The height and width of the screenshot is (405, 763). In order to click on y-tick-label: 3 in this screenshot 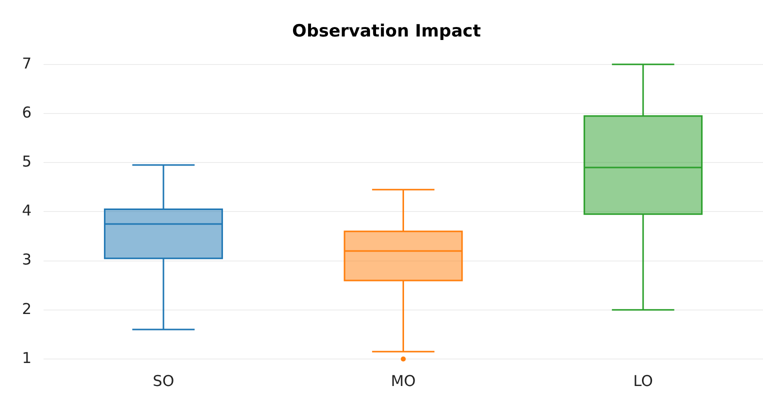, I will do `click(27, 259)`.